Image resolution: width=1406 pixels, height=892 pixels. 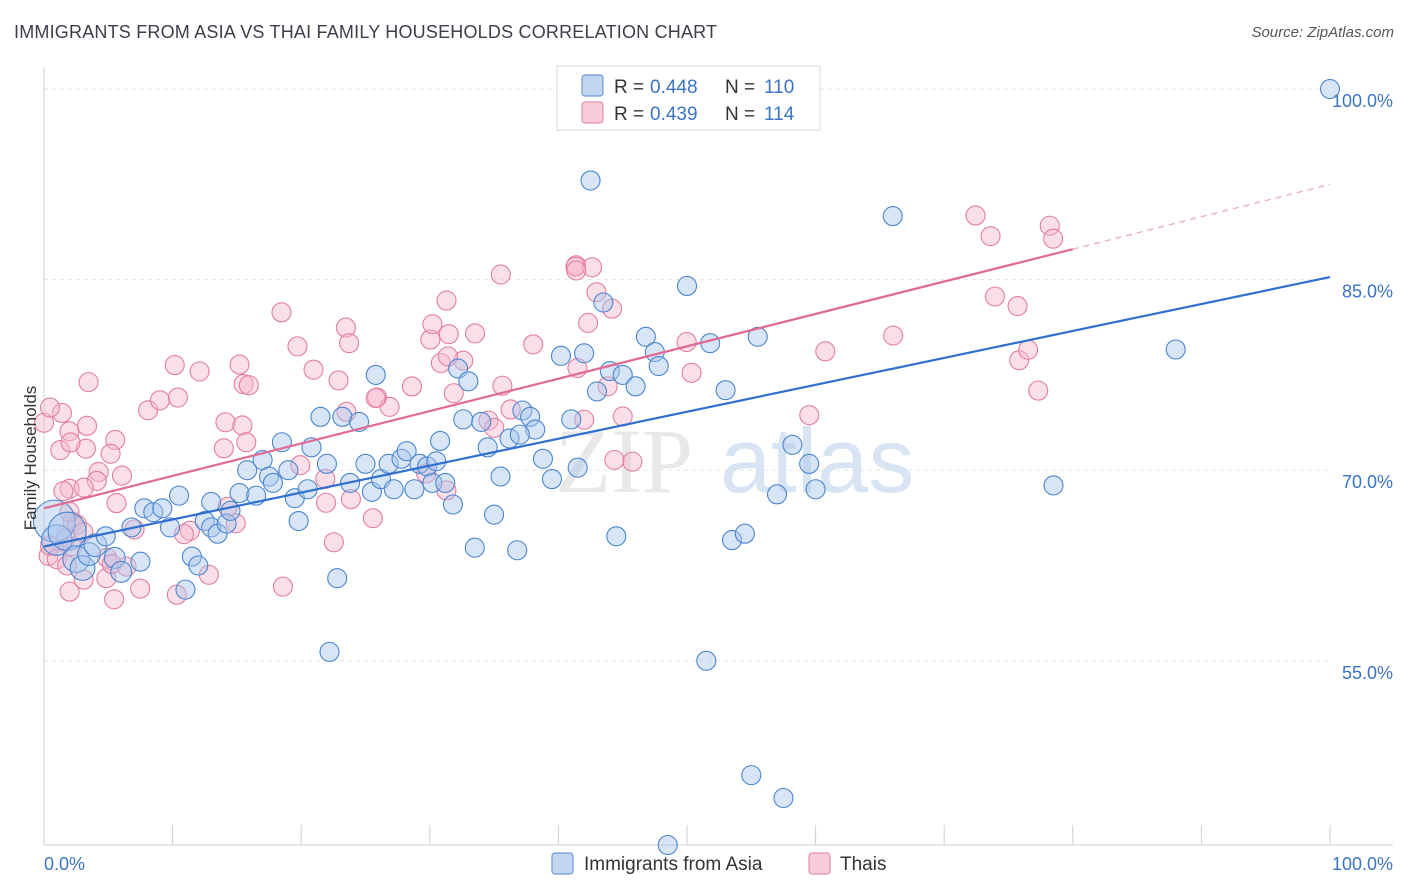 I want to click on legend-r-label-thais: R =, so click(x=629, y=114).